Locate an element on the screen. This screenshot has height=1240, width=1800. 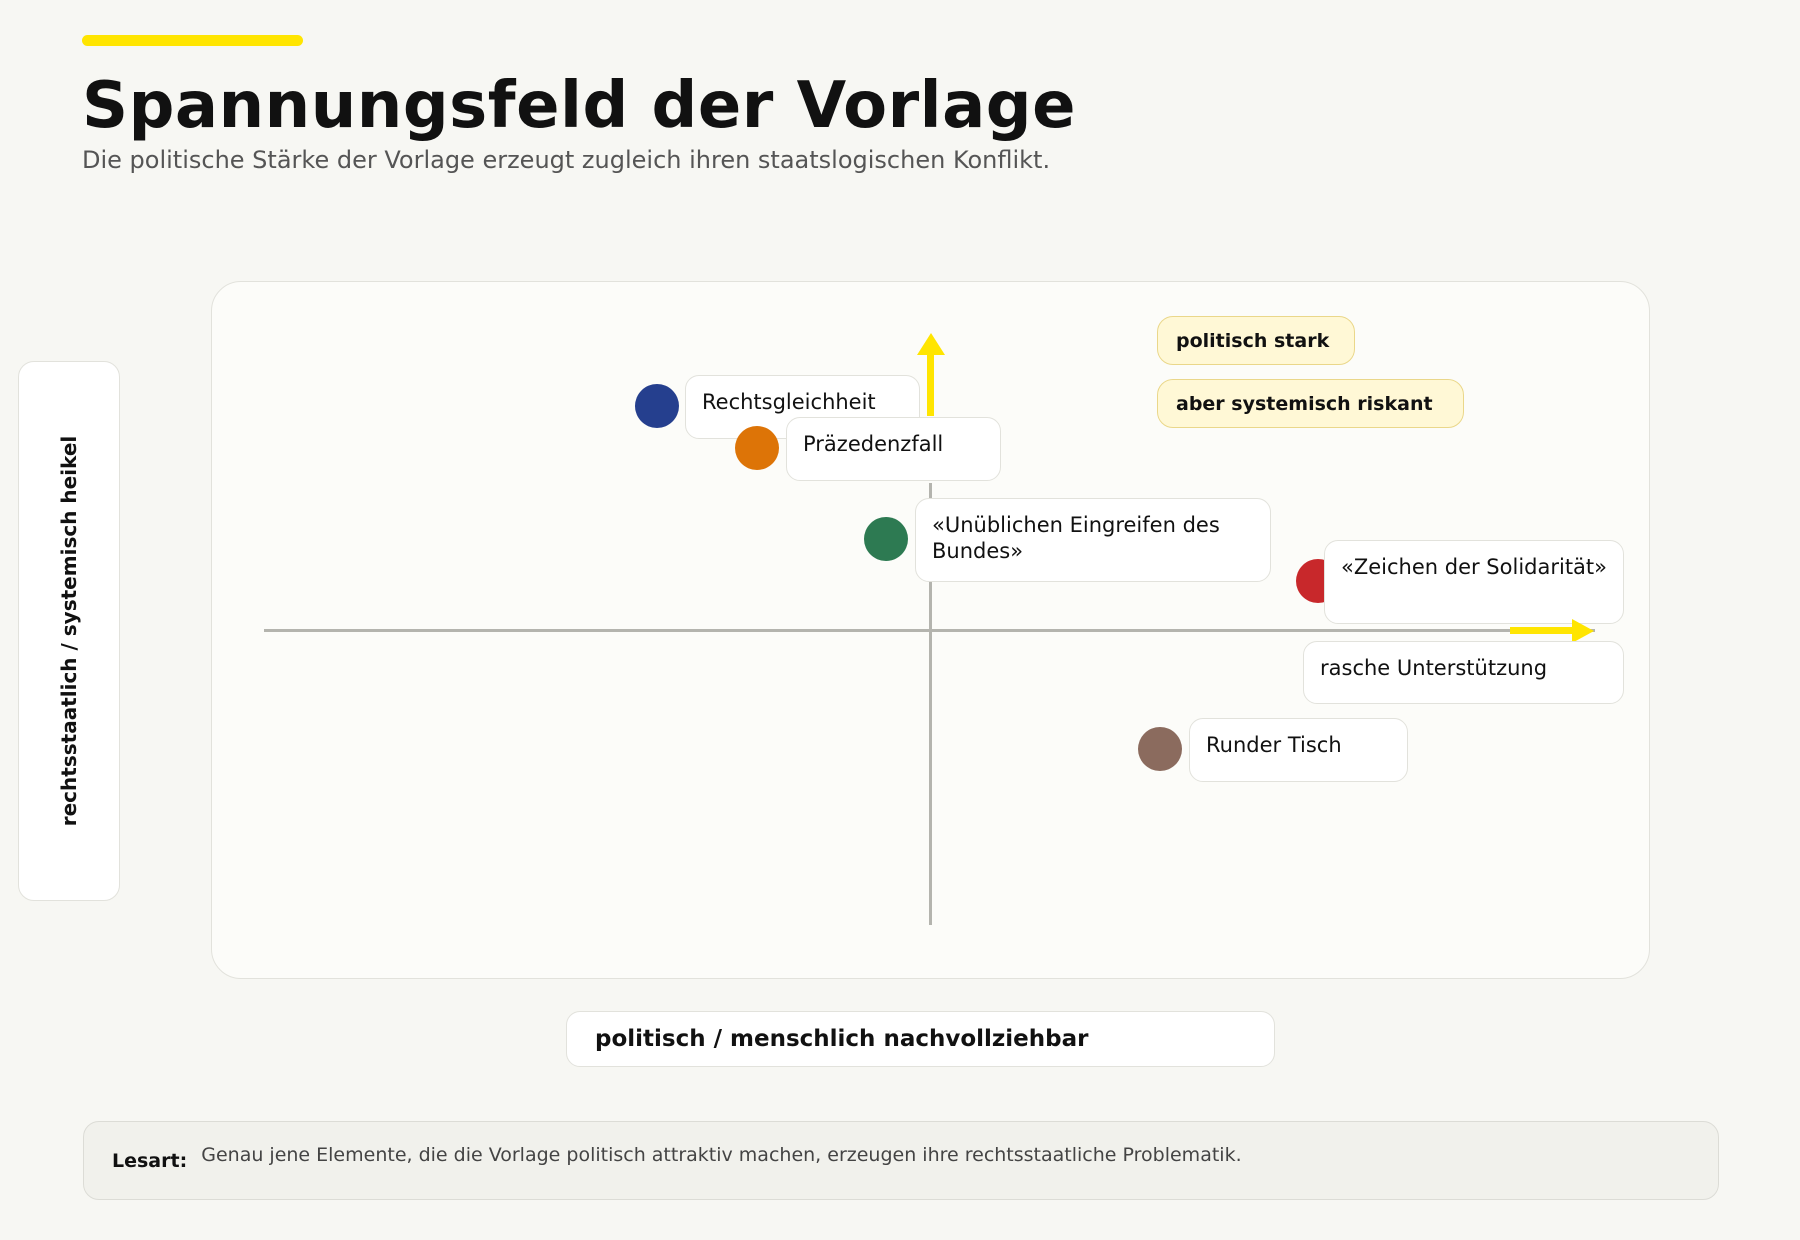
point-label-eingreifen: «Unüblichen Eingreifen des Bundes» is located at coordinates (1093, 540).